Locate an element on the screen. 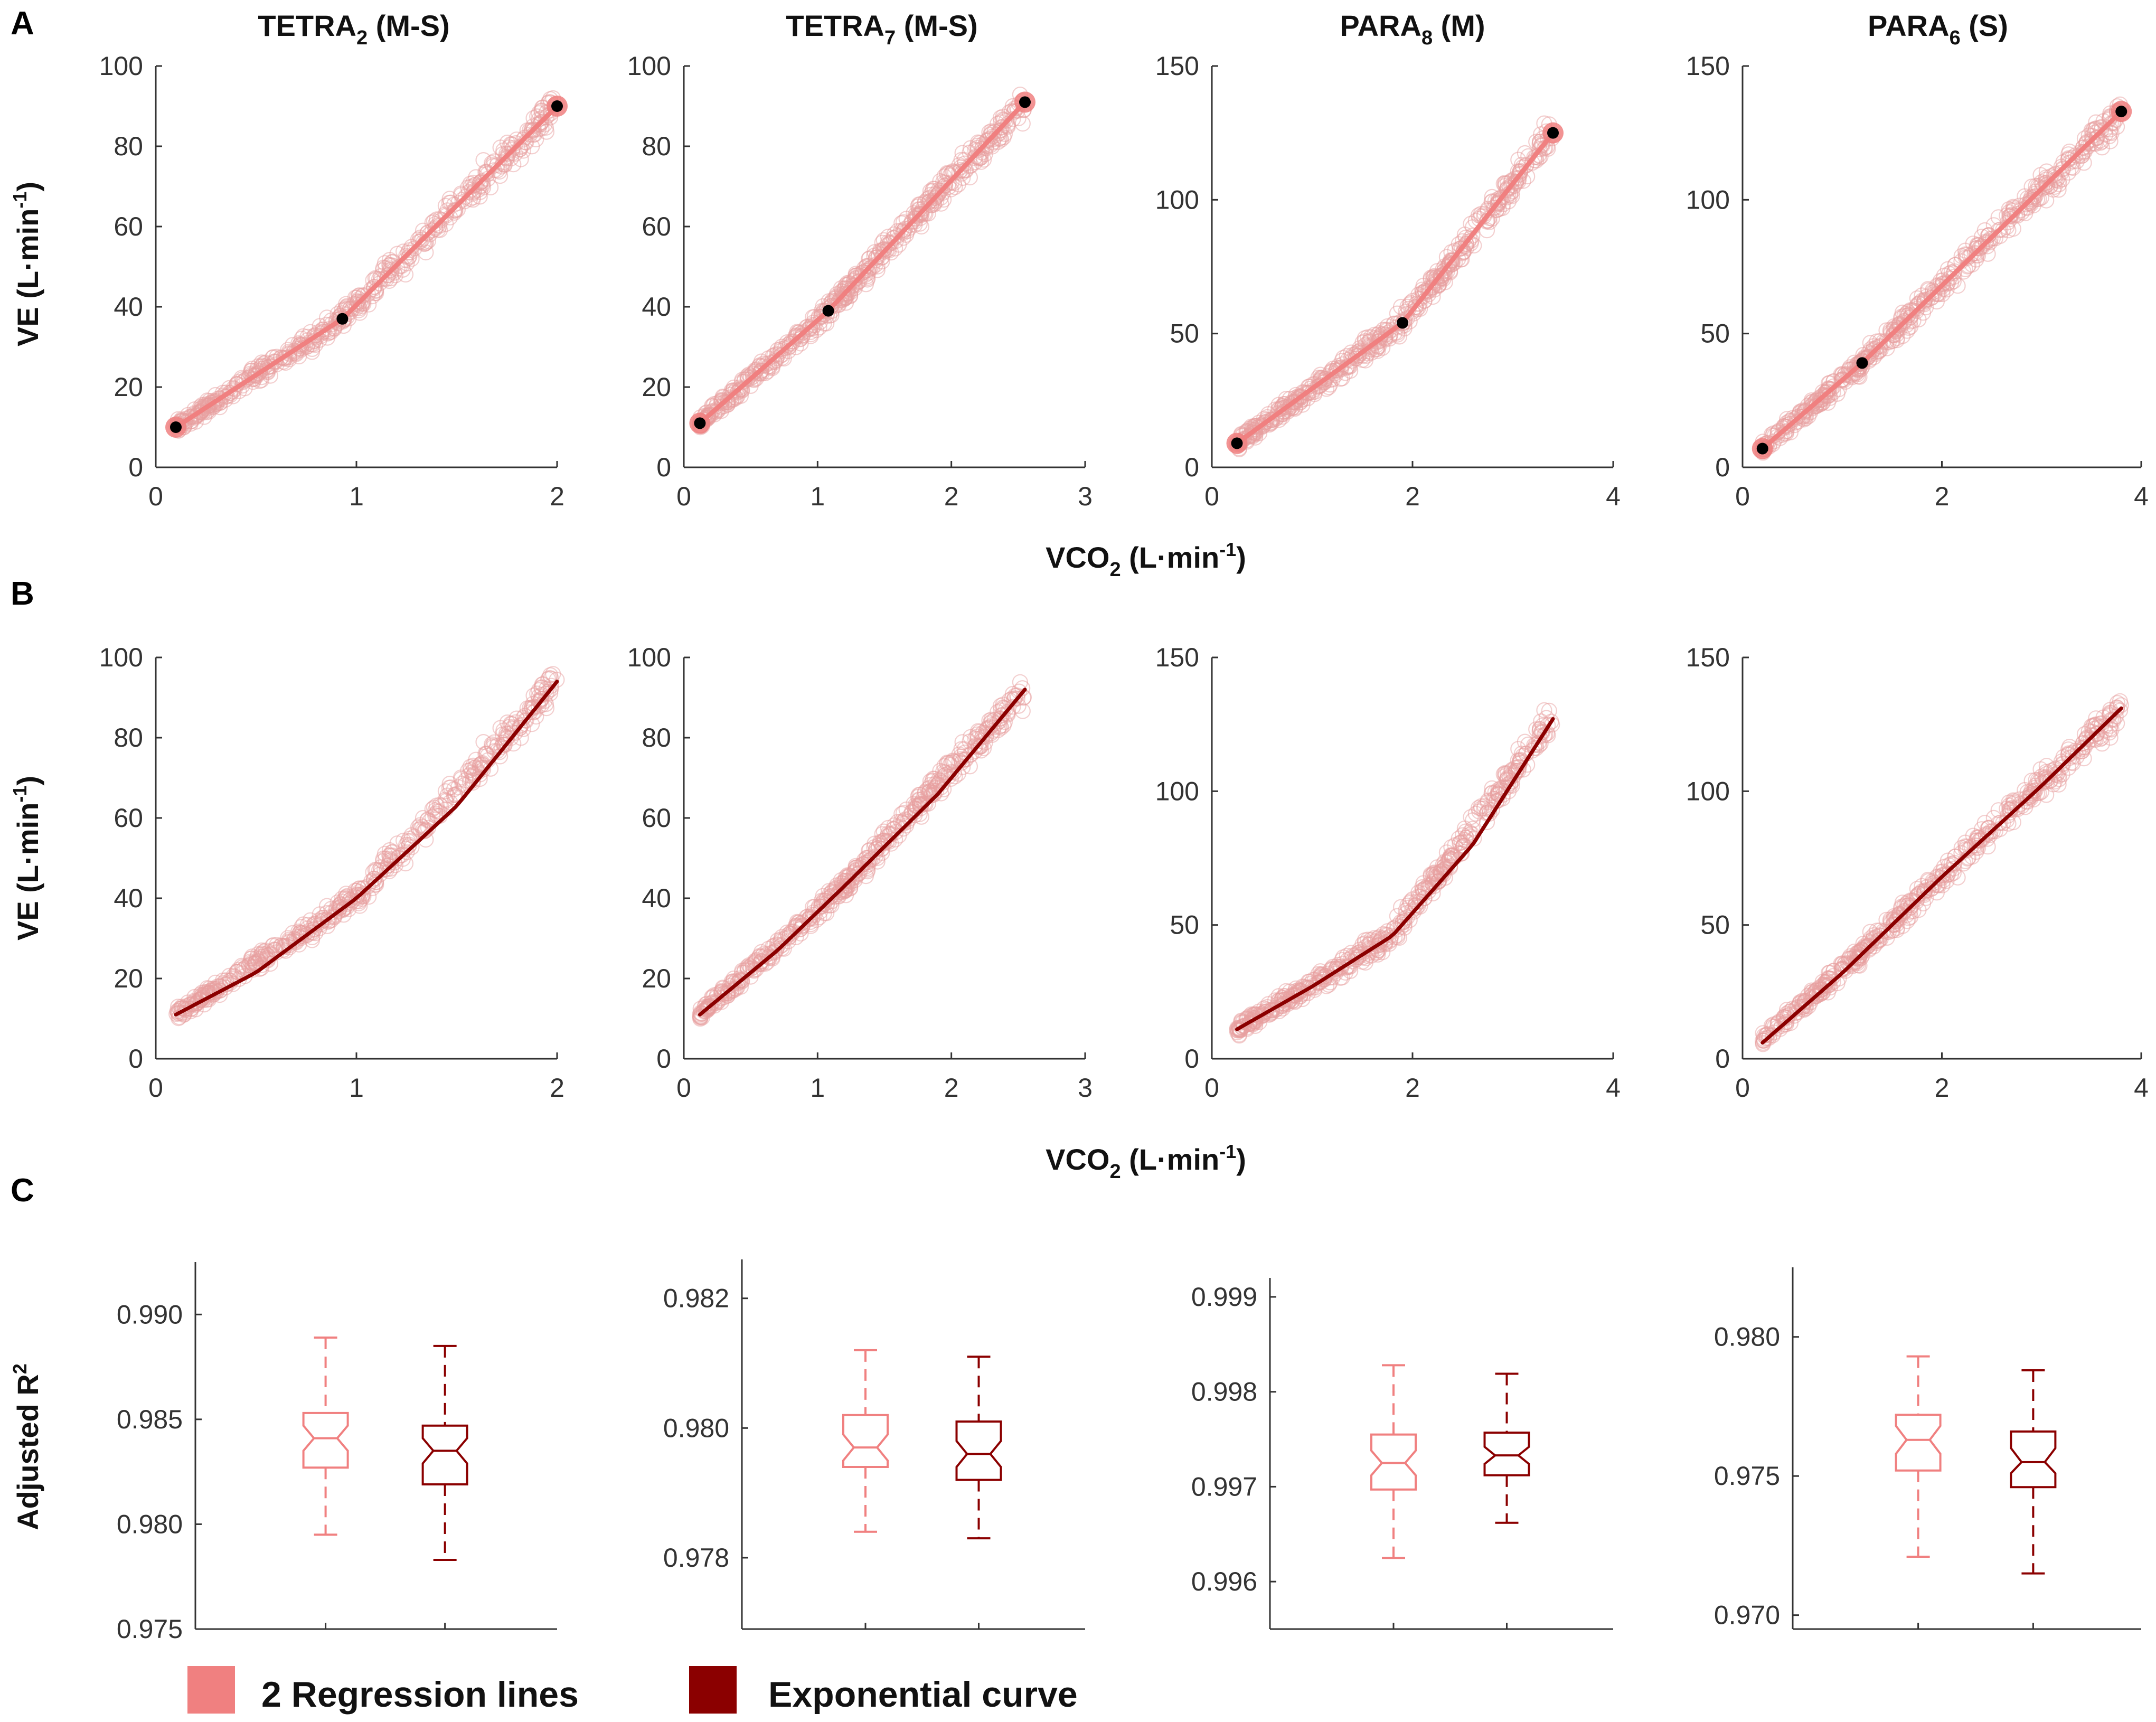 The width and height of the screenshot is (2156, 1722). svg-text: VE (L·min-1) is located at coordinates (26, 858).